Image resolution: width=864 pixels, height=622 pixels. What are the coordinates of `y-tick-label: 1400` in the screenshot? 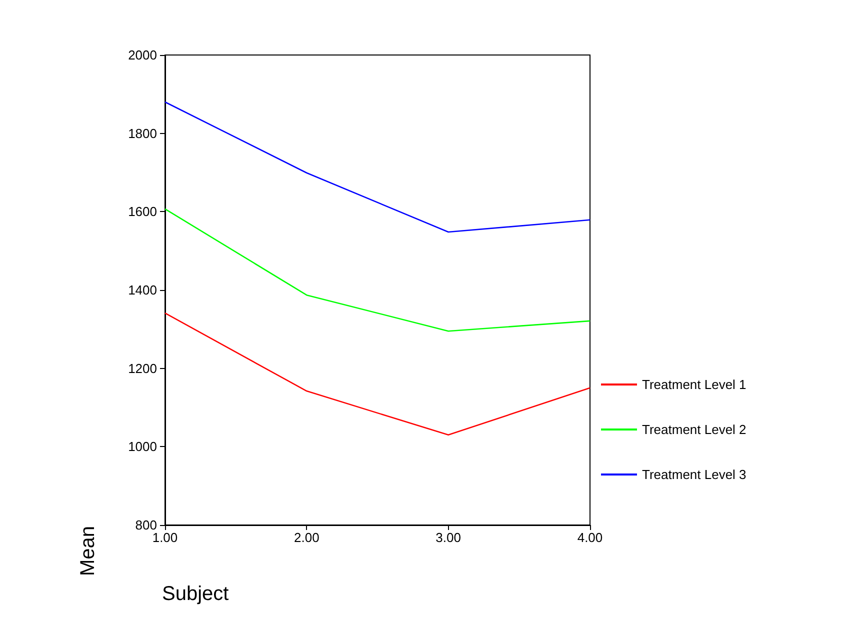 It's located at (142, 290).